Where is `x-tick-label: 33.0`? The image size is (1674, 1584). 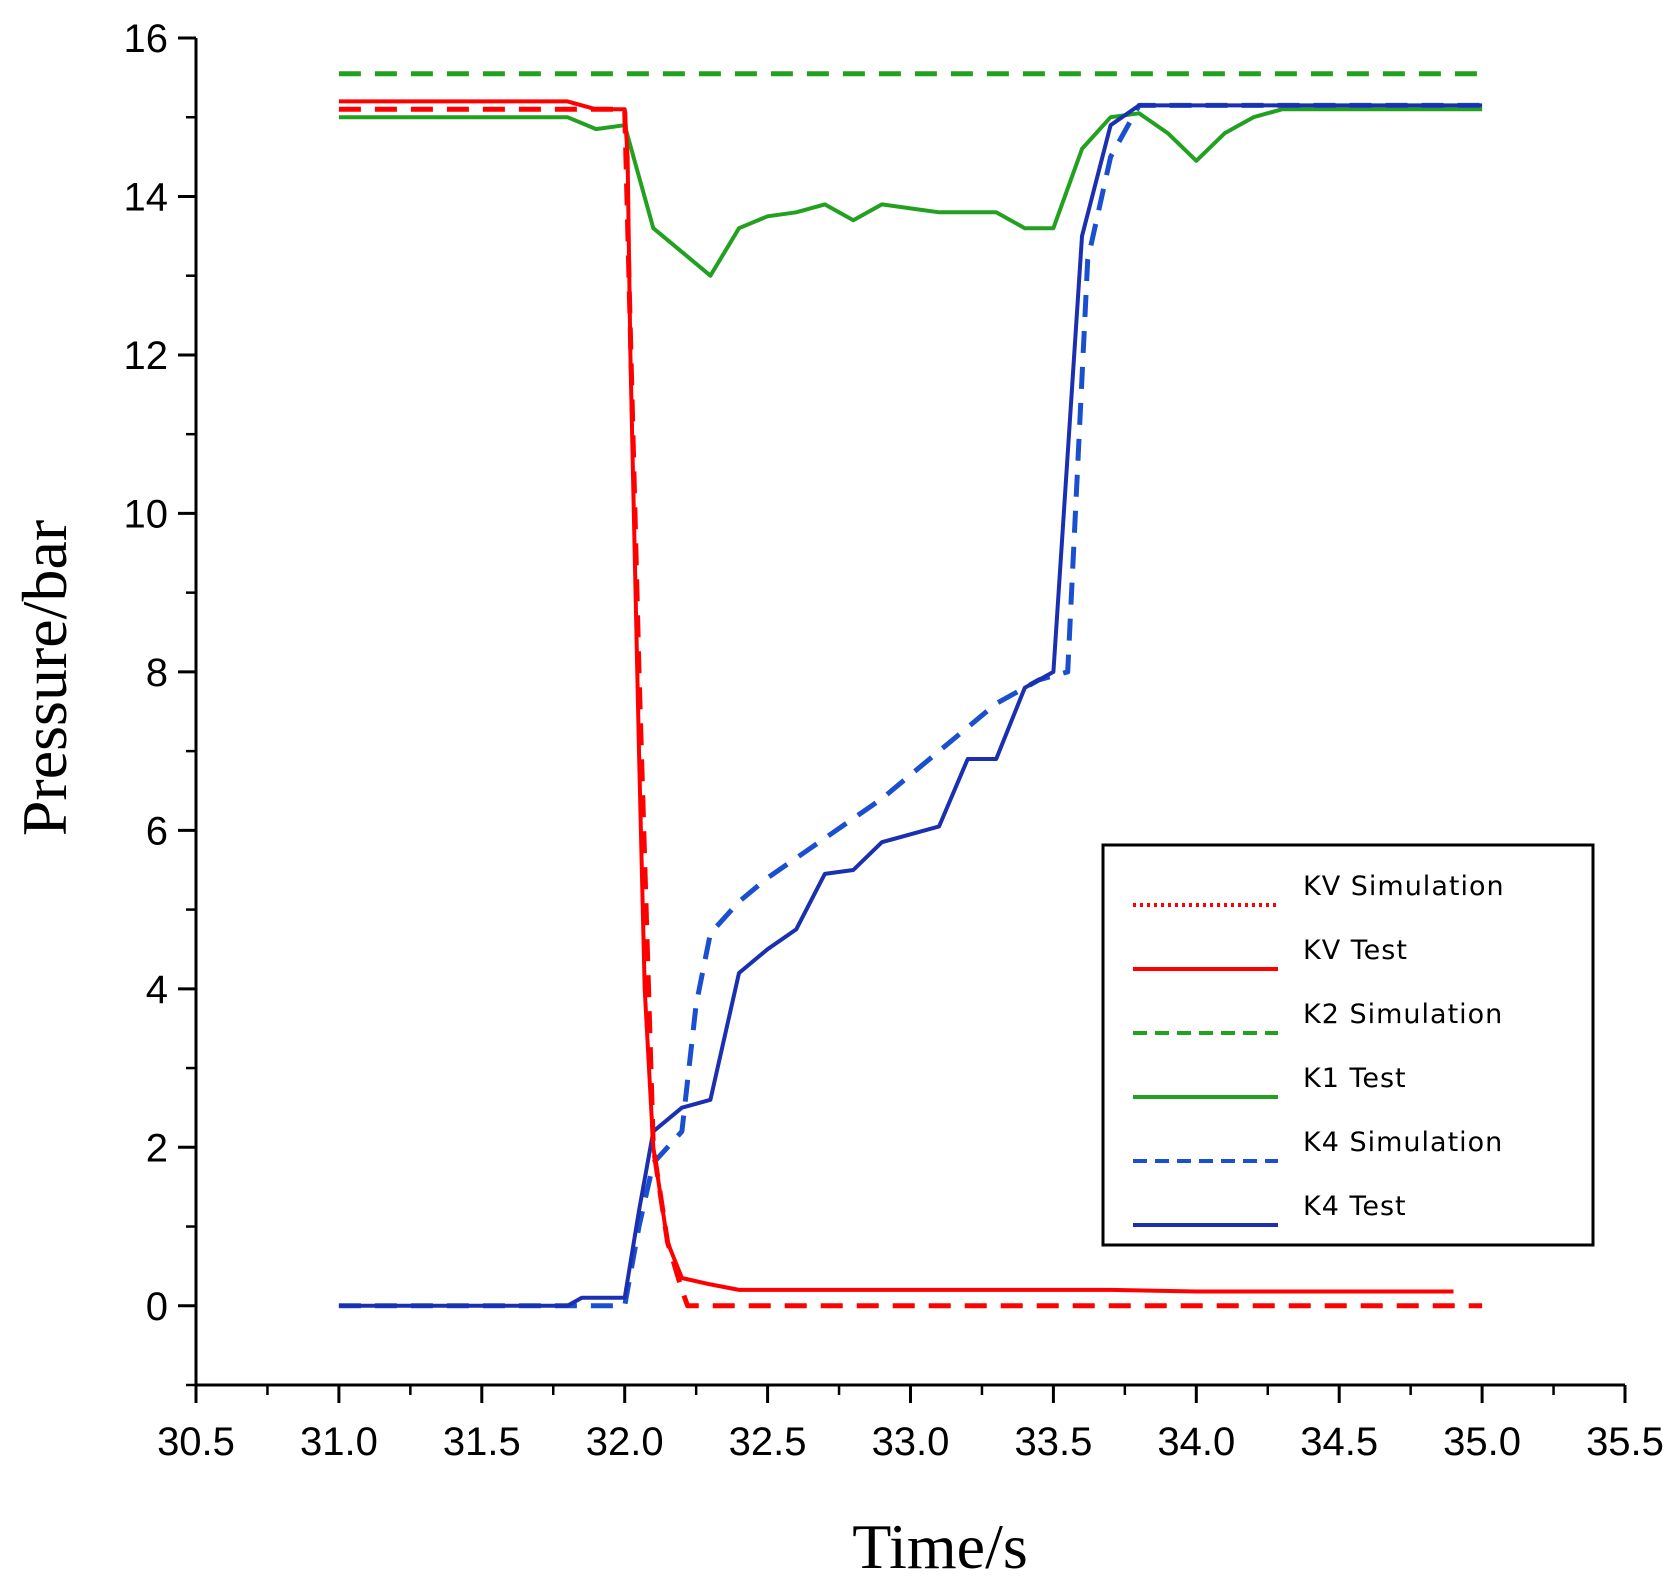
x-tick-label: 33.0 is located at coordinates (911, 1442).